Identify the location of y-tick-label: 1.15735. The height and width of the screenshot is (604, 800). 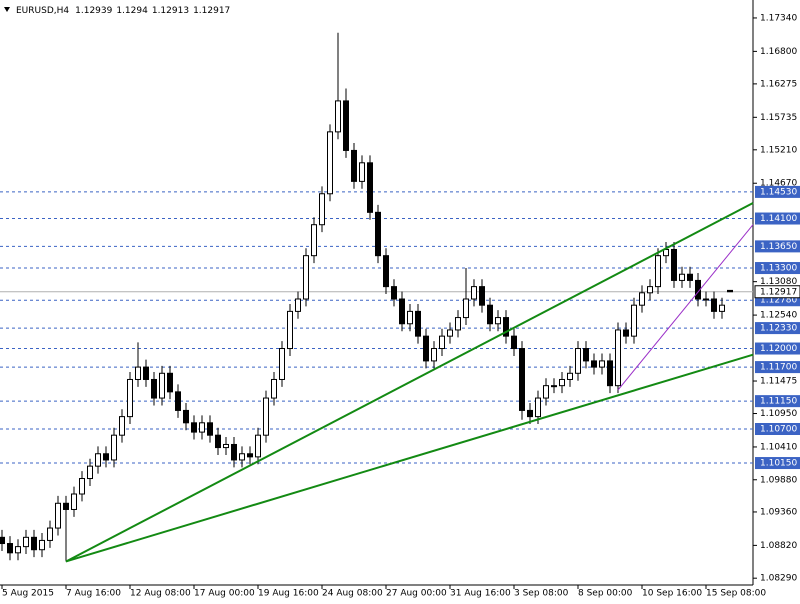
(778, 118).